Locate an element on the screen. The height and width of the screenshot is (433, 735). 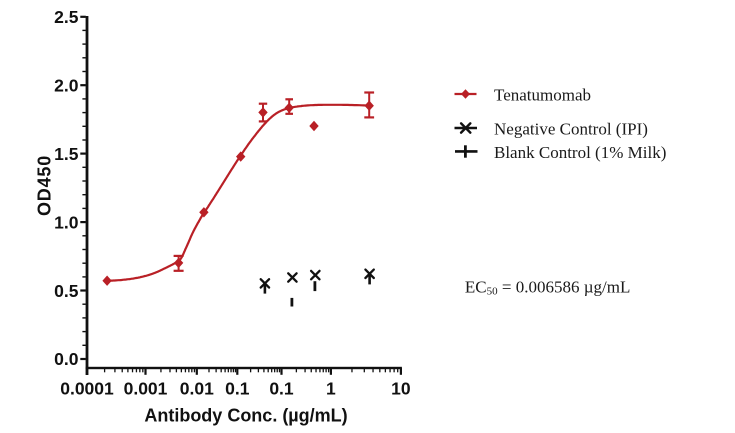
svg-text: 0.5 is located at coordinates (66, 291).